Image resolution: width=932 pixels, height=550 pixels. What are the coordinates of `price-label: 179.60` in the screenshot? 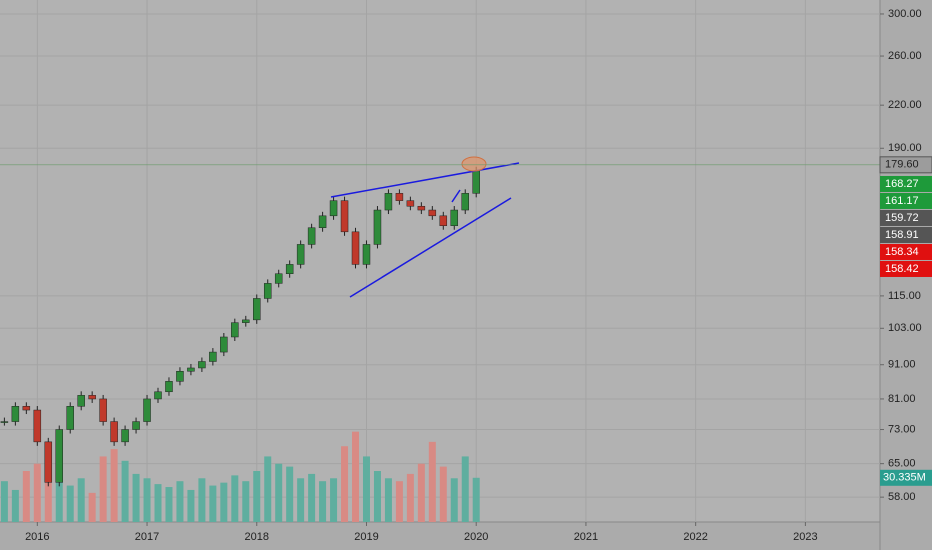 It's located at (902, 165).